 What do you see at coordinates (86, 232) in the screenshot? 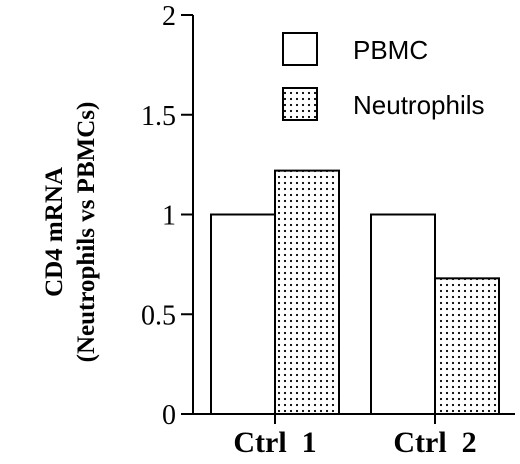
I see `y-axis-title-line-2: (Neutrophils vs PBMCs)` at bounding box center [86, 232].